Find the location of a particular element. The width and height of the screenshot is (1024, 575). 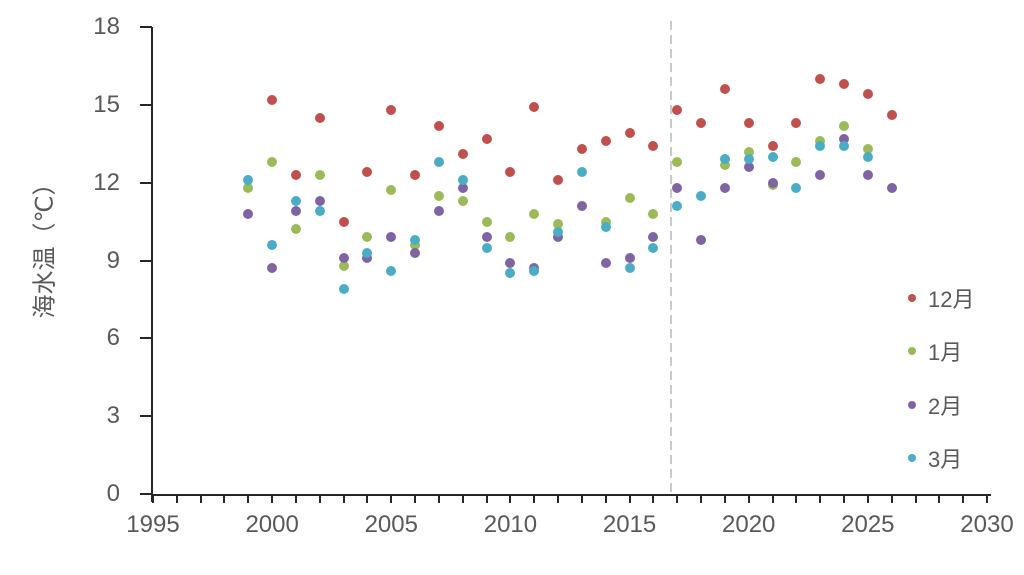

y-tick-label: 3 is located at coordinates (113, 416).